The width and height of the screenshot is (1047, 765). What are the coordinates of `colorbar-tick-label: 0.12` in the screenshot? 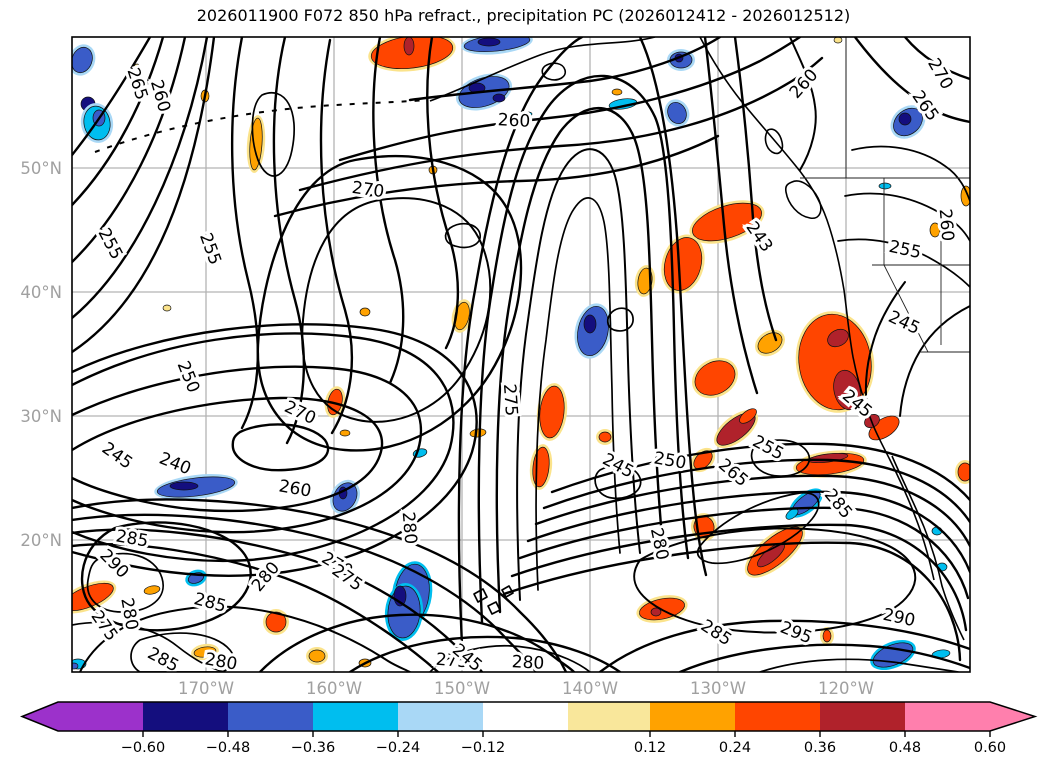 It's located at (650, 748).